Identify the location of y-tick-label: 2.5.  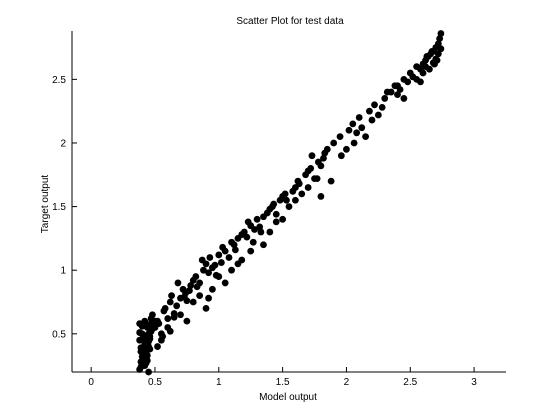
(59, 80).